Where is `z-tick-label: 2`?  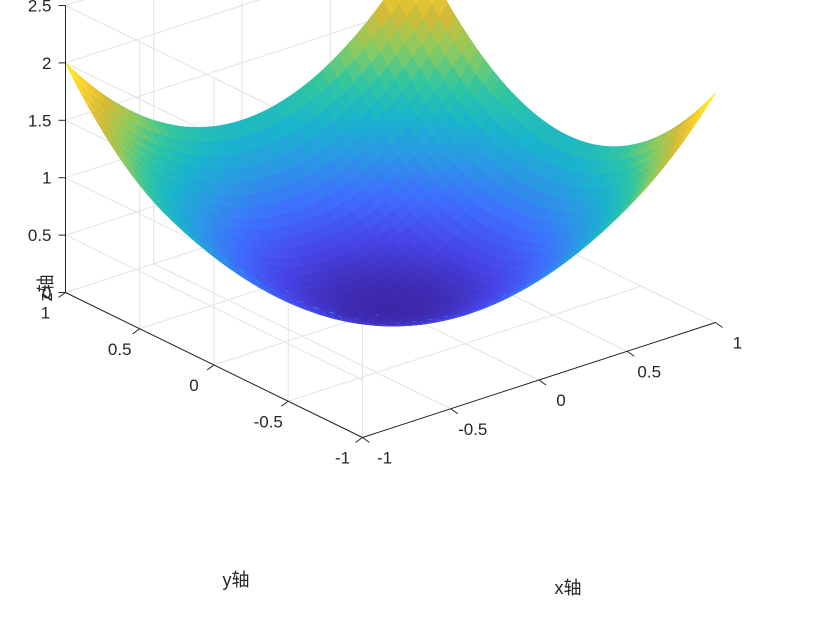
z-tick-label: 2 is located at coordinates (46, 63).